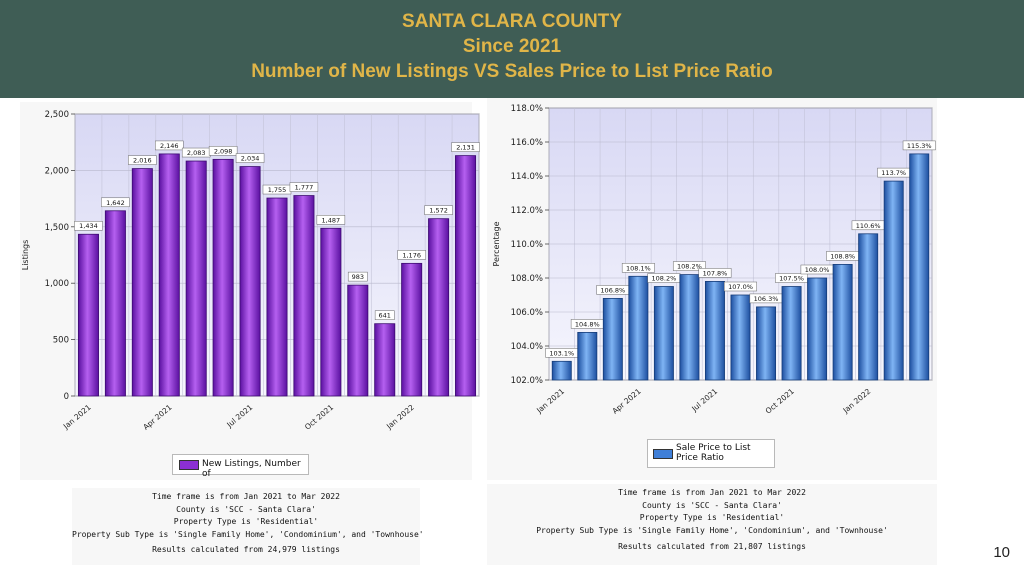 This screenshot has width=1024, height=576. What do you see at coordinates (57, 115) in the screenshot?
I see `y-tick-label: 2,500` at bounding box center [57, 115].